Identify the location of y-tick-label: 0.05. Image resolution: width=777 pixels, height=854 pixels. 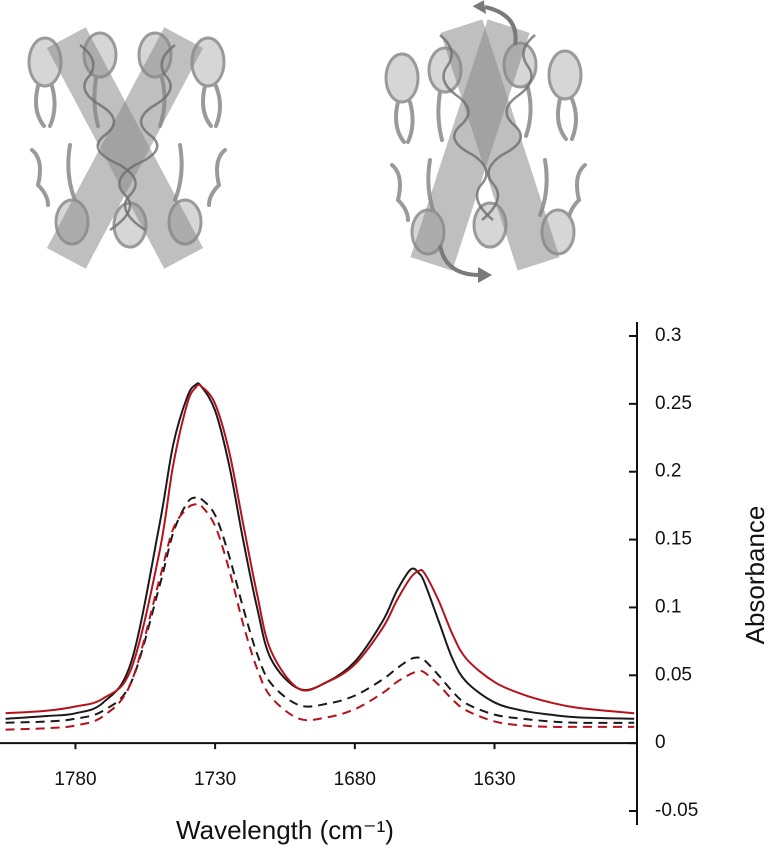
(673, 674).